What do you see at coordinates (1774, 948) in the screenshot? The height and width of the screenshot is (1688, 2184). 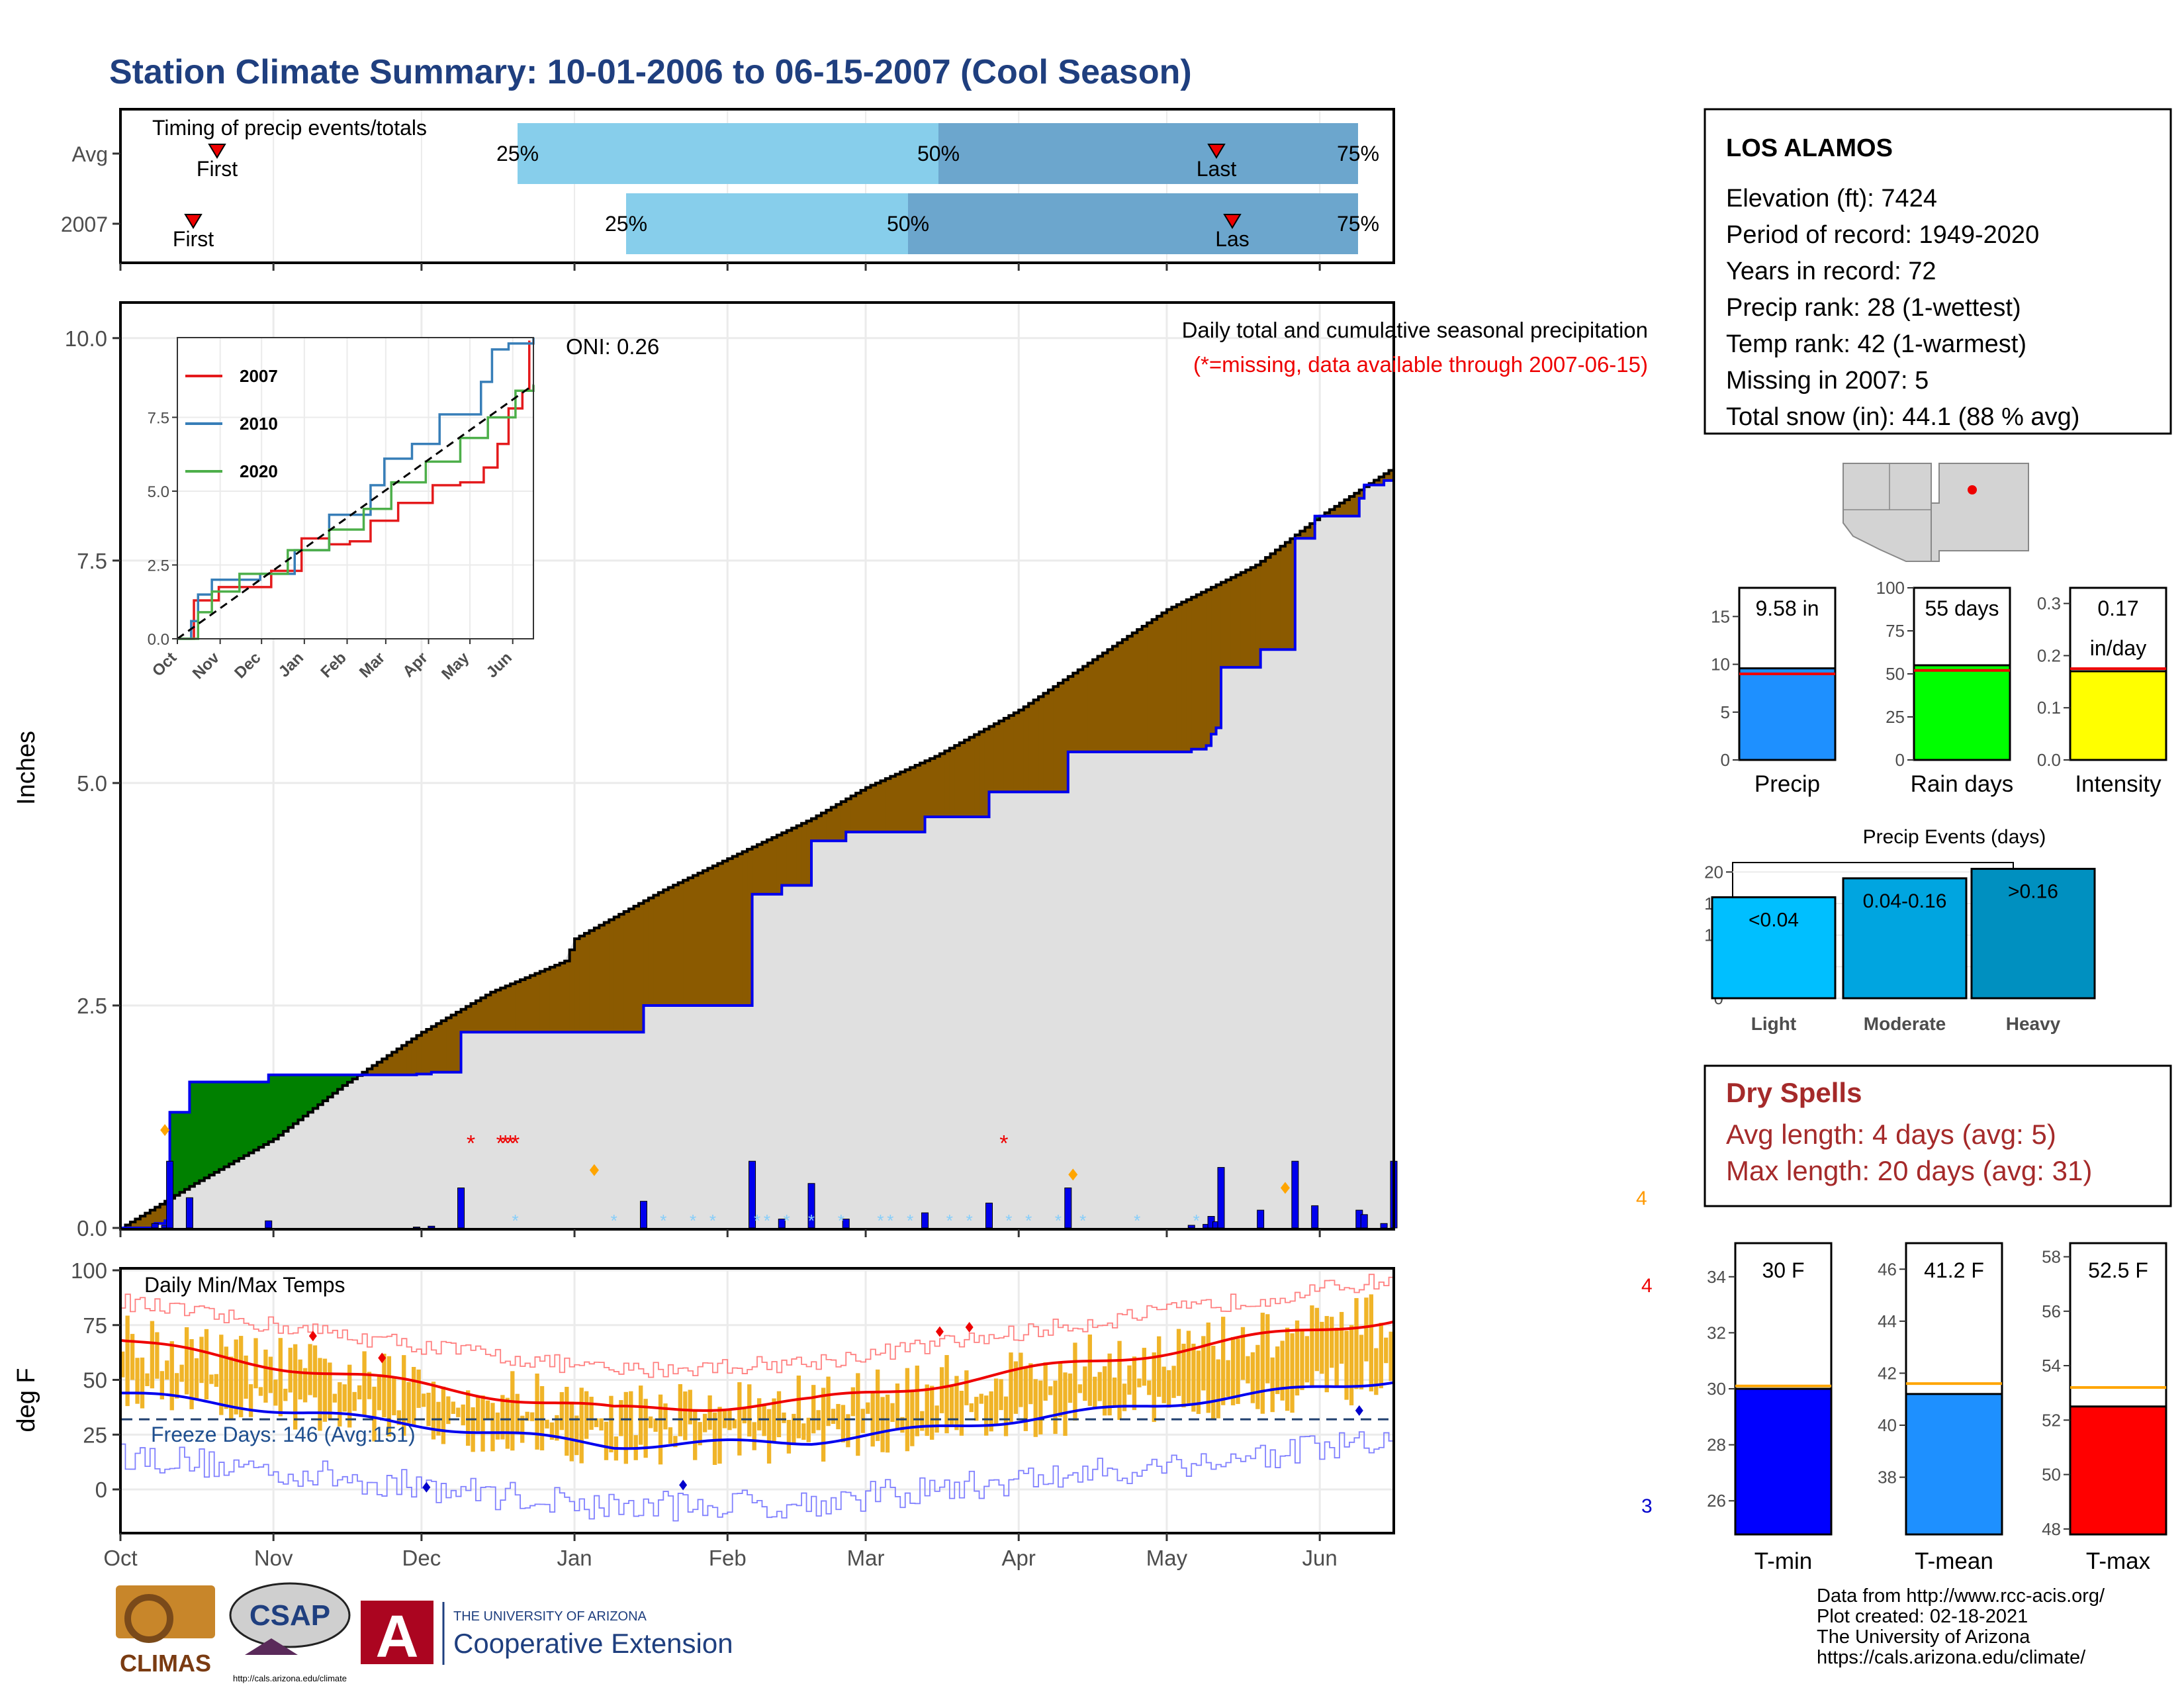 I see `events-bar-light` at bounding box center [1774, 948].